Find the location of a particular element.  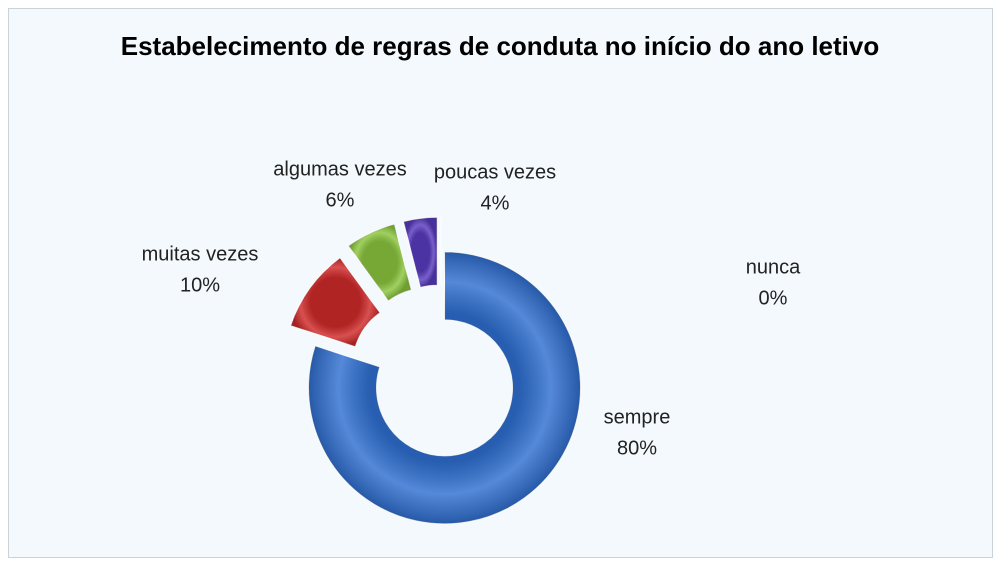

data-label-value: 4% is located at coordinates (495, 203).